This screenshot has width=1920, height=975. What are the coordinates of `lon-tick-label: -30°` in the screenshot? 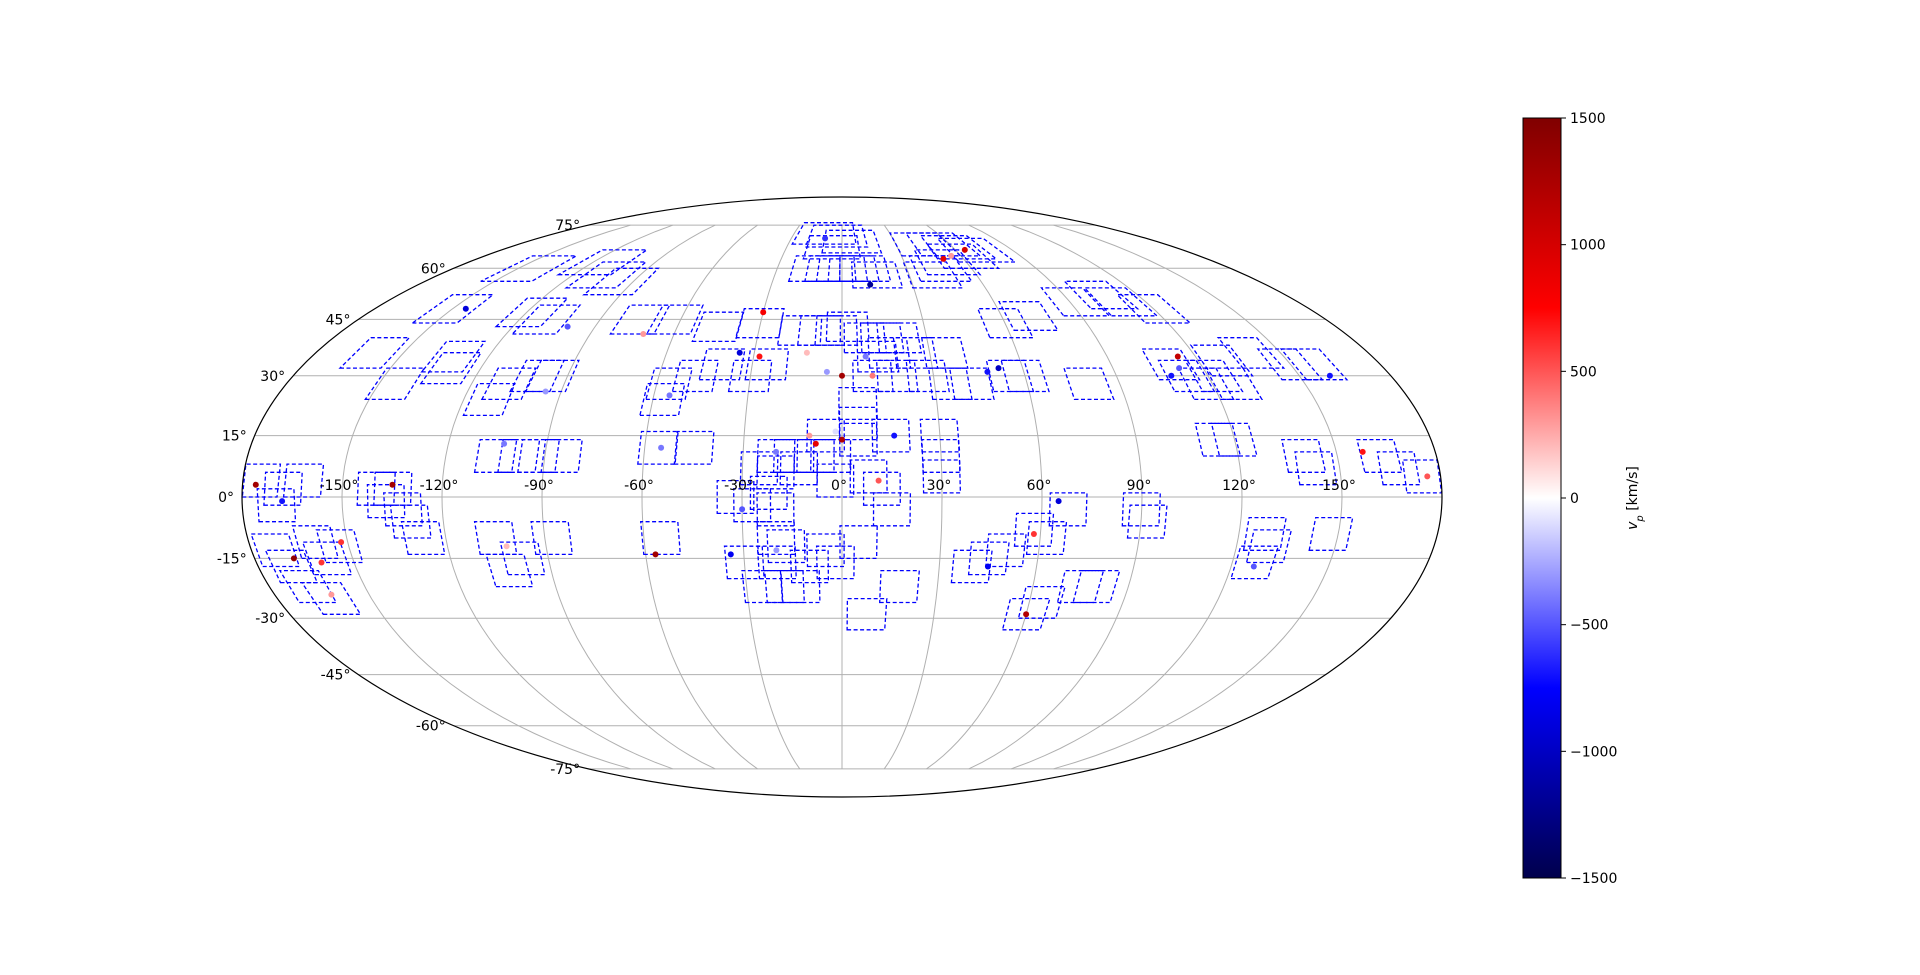 It's located at (739, 486).